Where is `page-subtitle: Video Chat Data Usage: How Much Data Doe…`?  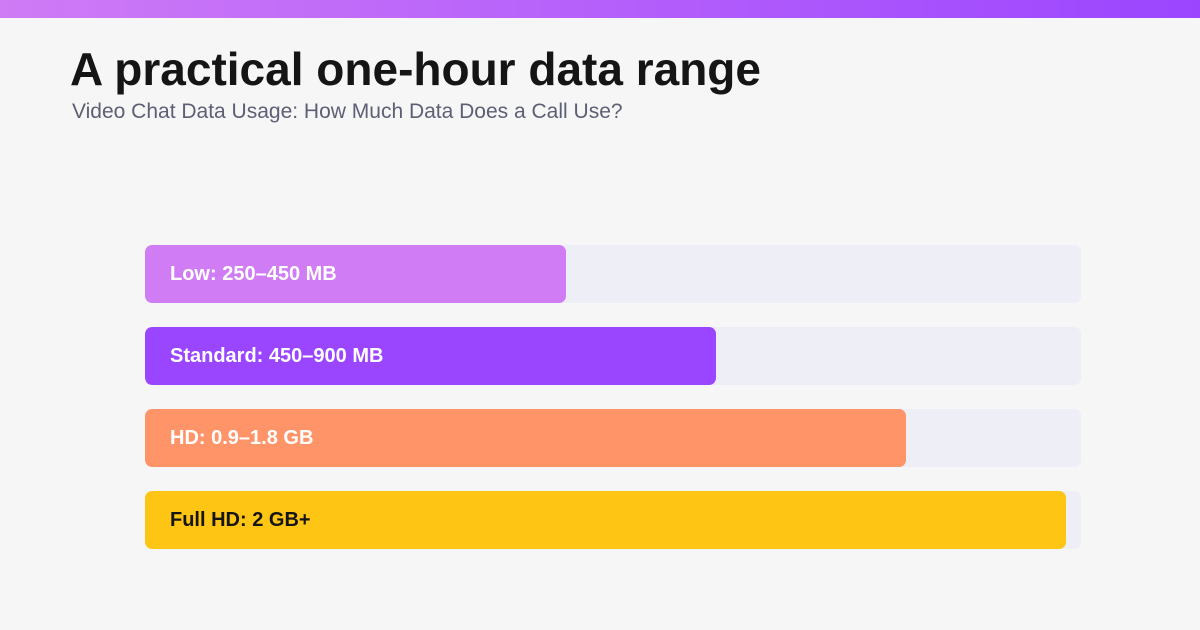
page-subtitle: Video Chat Data Usage: How Much Data Doe… is located at coordinates (347, 111).